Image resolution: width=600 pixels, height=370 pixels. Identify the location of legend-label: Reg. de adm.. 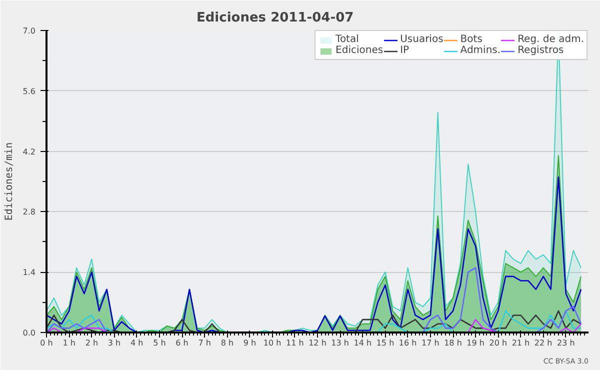
(551, 39).